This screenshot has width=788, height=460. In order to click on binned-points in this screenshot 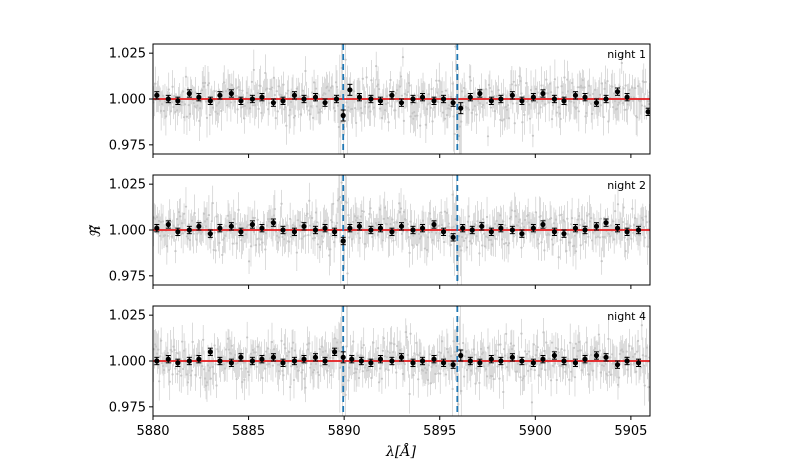, I will do `click(398, 232)`.